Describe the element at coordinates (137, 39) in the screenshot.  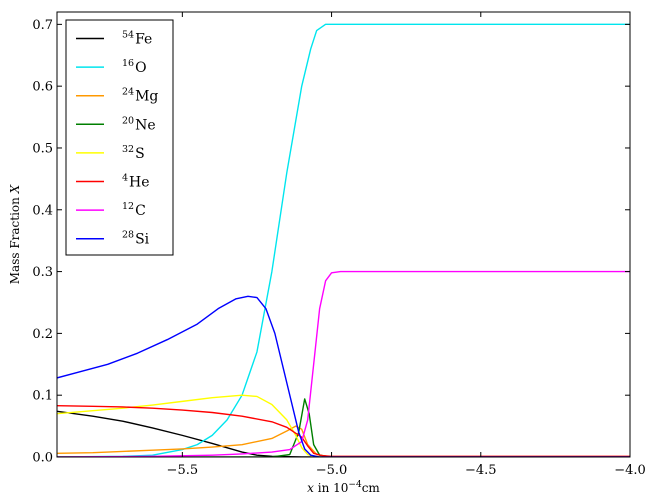
I see `legend-label: 54Fe` at that location.